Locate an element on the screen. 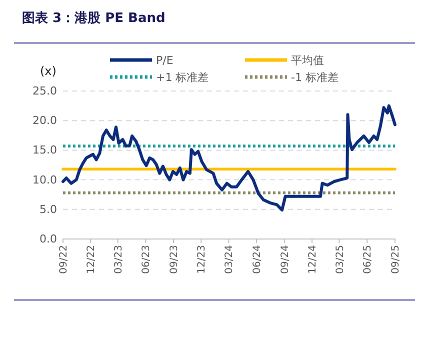 Image resolution: width=423 pixels, height=340 pixels. y-tick-label: 25.0 is located at coordinates (44, 91).